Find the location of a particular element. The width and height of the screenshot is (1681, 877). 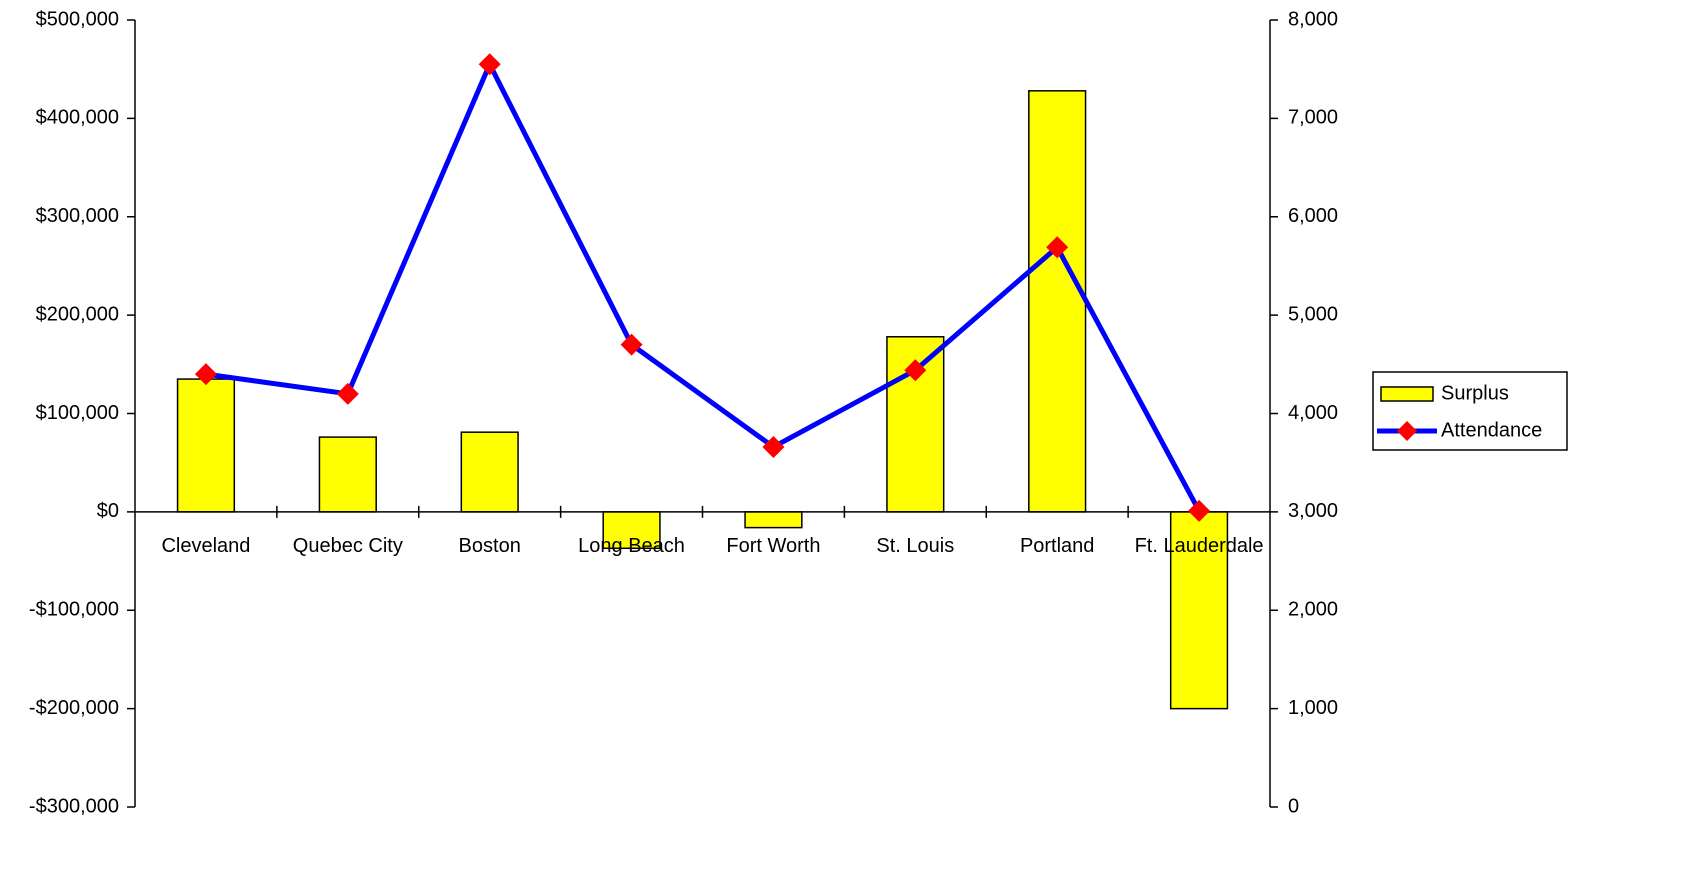

x-tick-label: Cleveland is located at coordinates (205, 546).